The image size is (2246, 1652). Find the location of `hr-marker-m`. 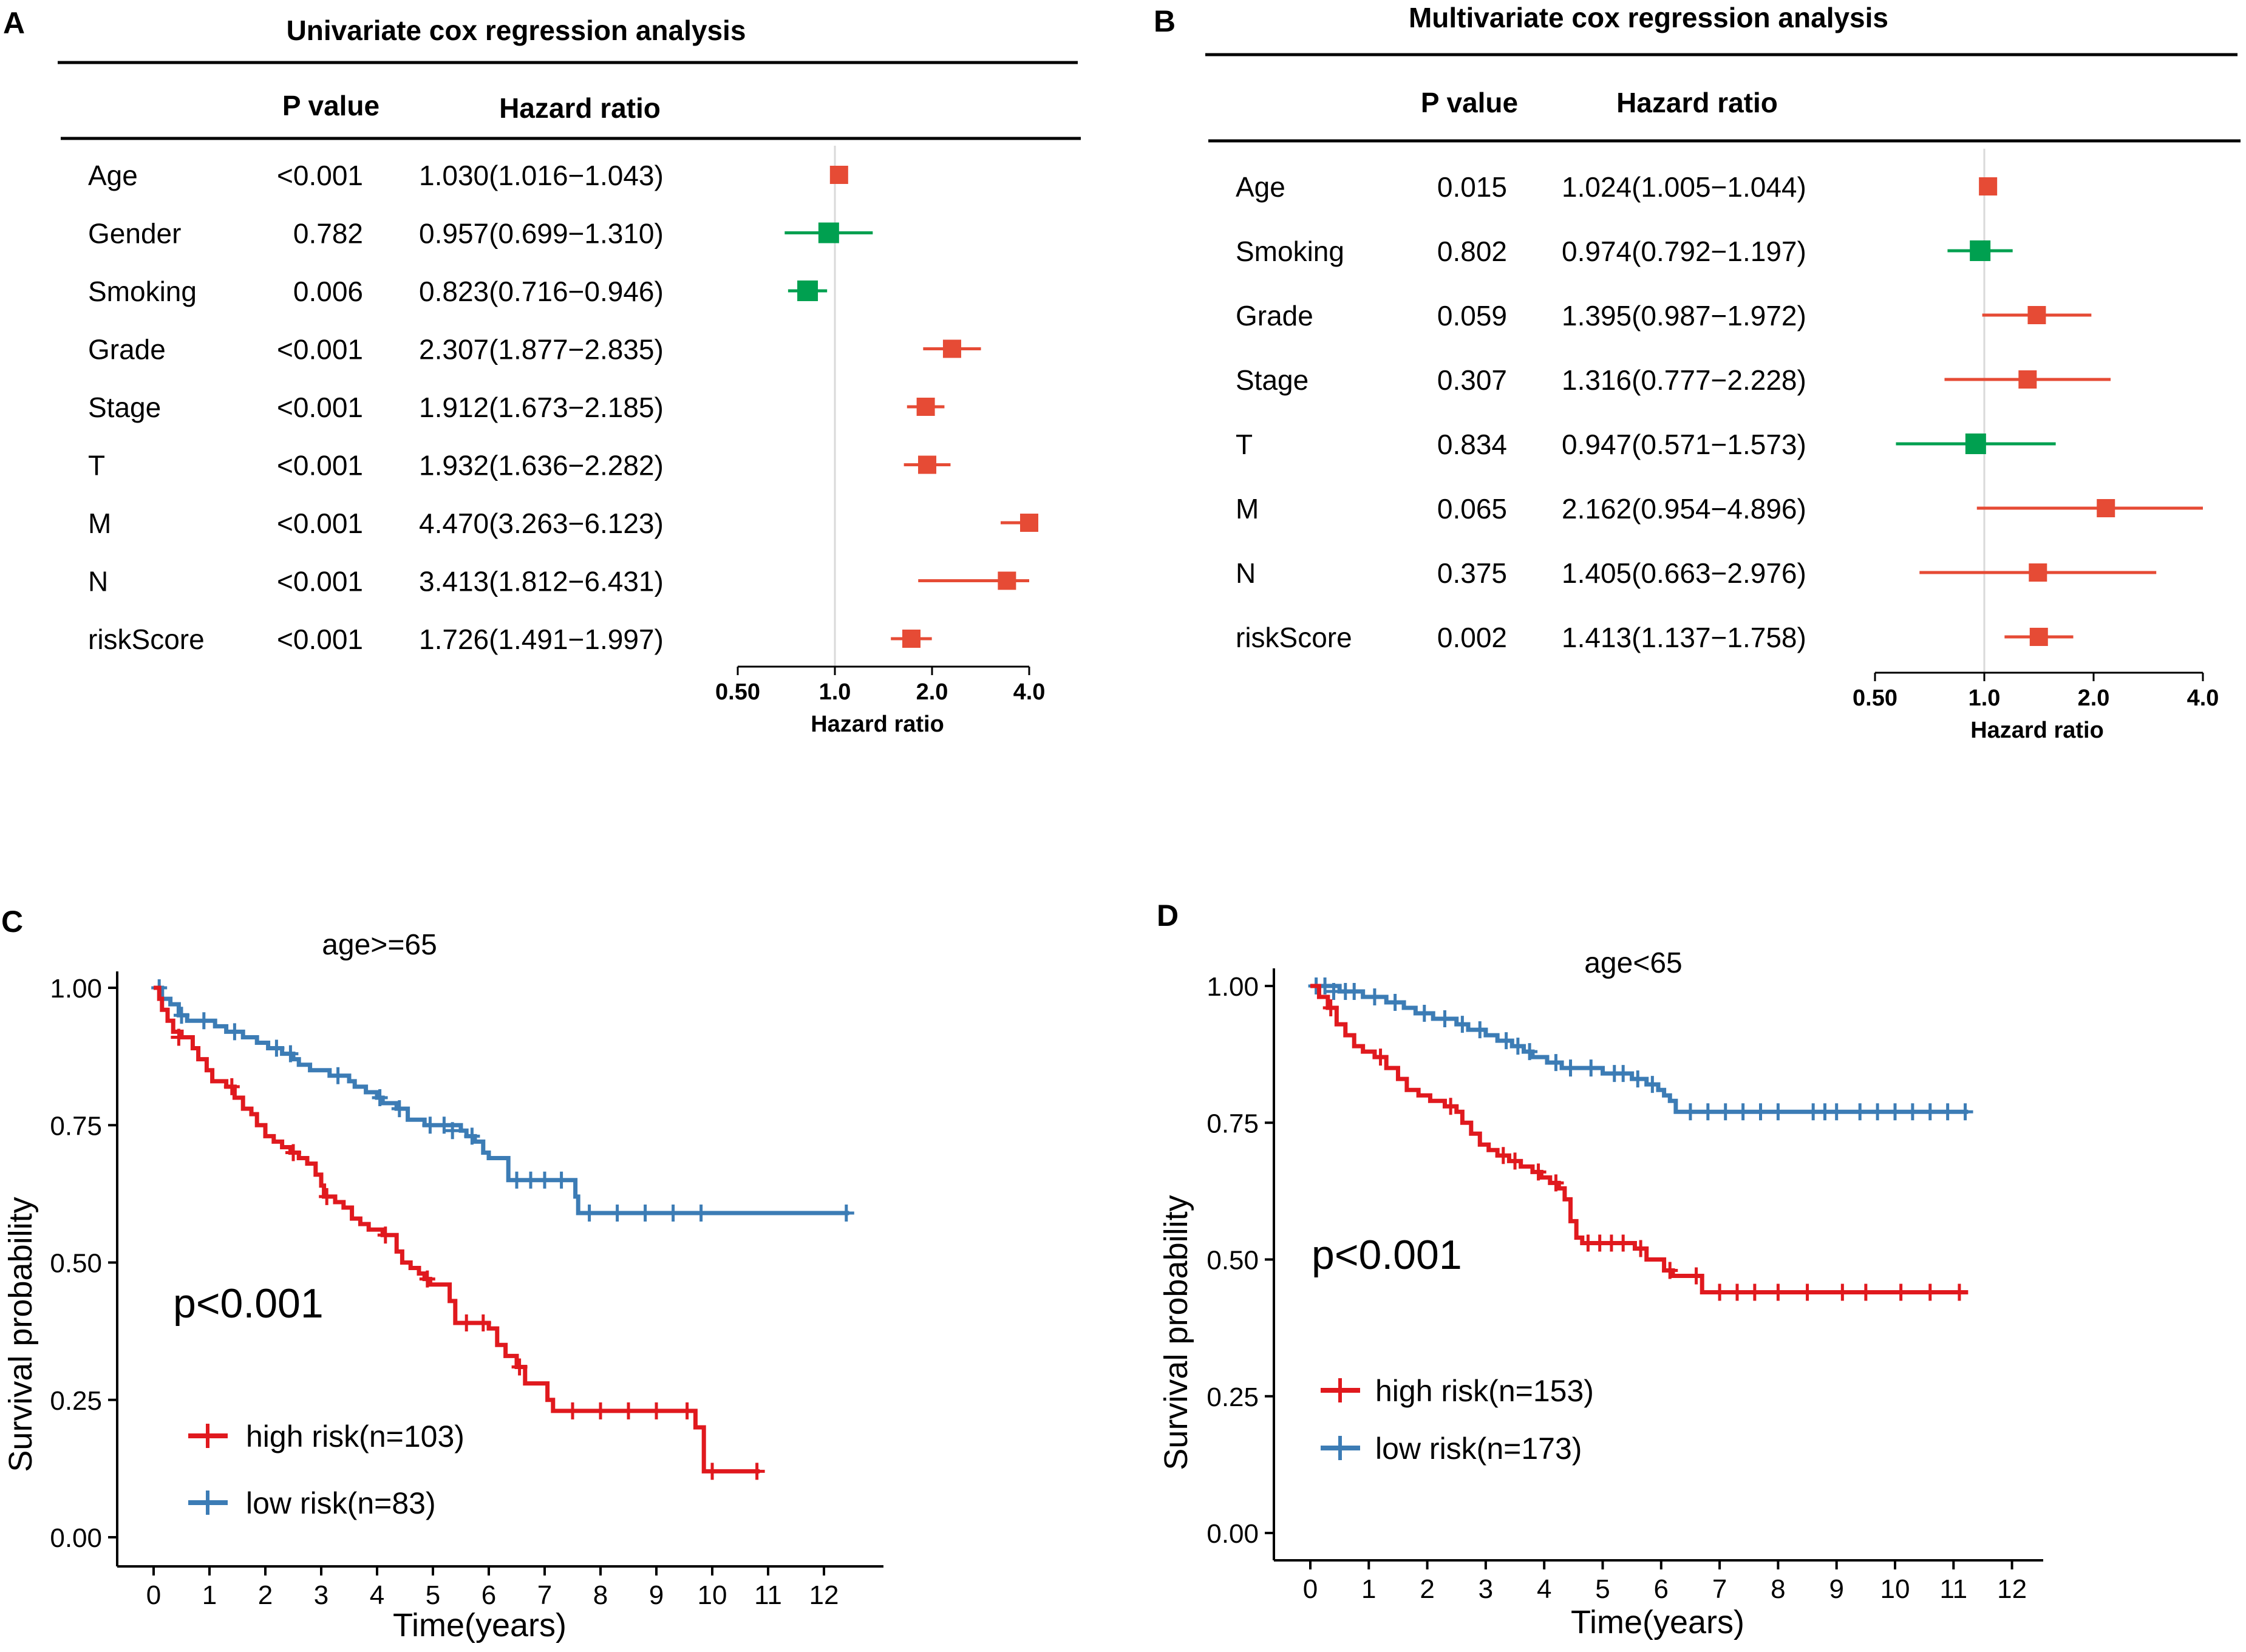

hr-marker-m is located at coordinates (1029, 523).